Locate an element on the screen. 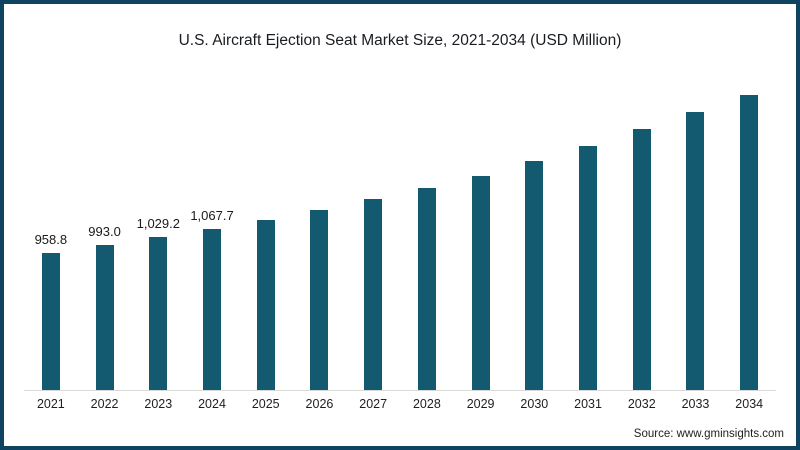  bar-column-2027 is located at coordinates (373, 291).